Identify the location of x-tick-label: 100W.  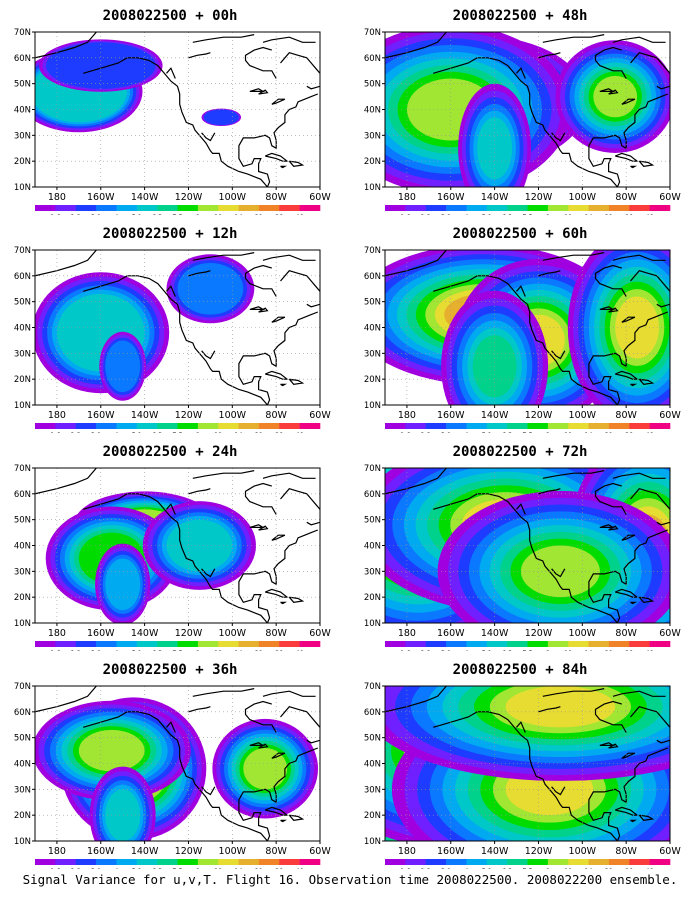
(233, 197).